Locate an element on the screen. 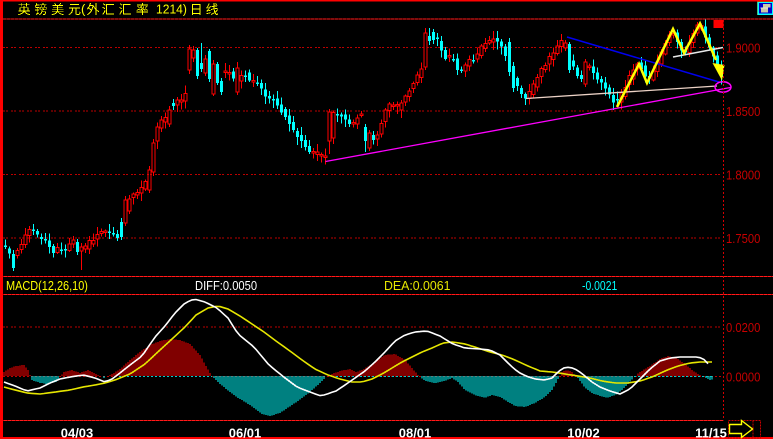 Image resolution: width=773 pixels, height=439 pixels. svg-text: 1.8000 is located at coordinates (743, 175).